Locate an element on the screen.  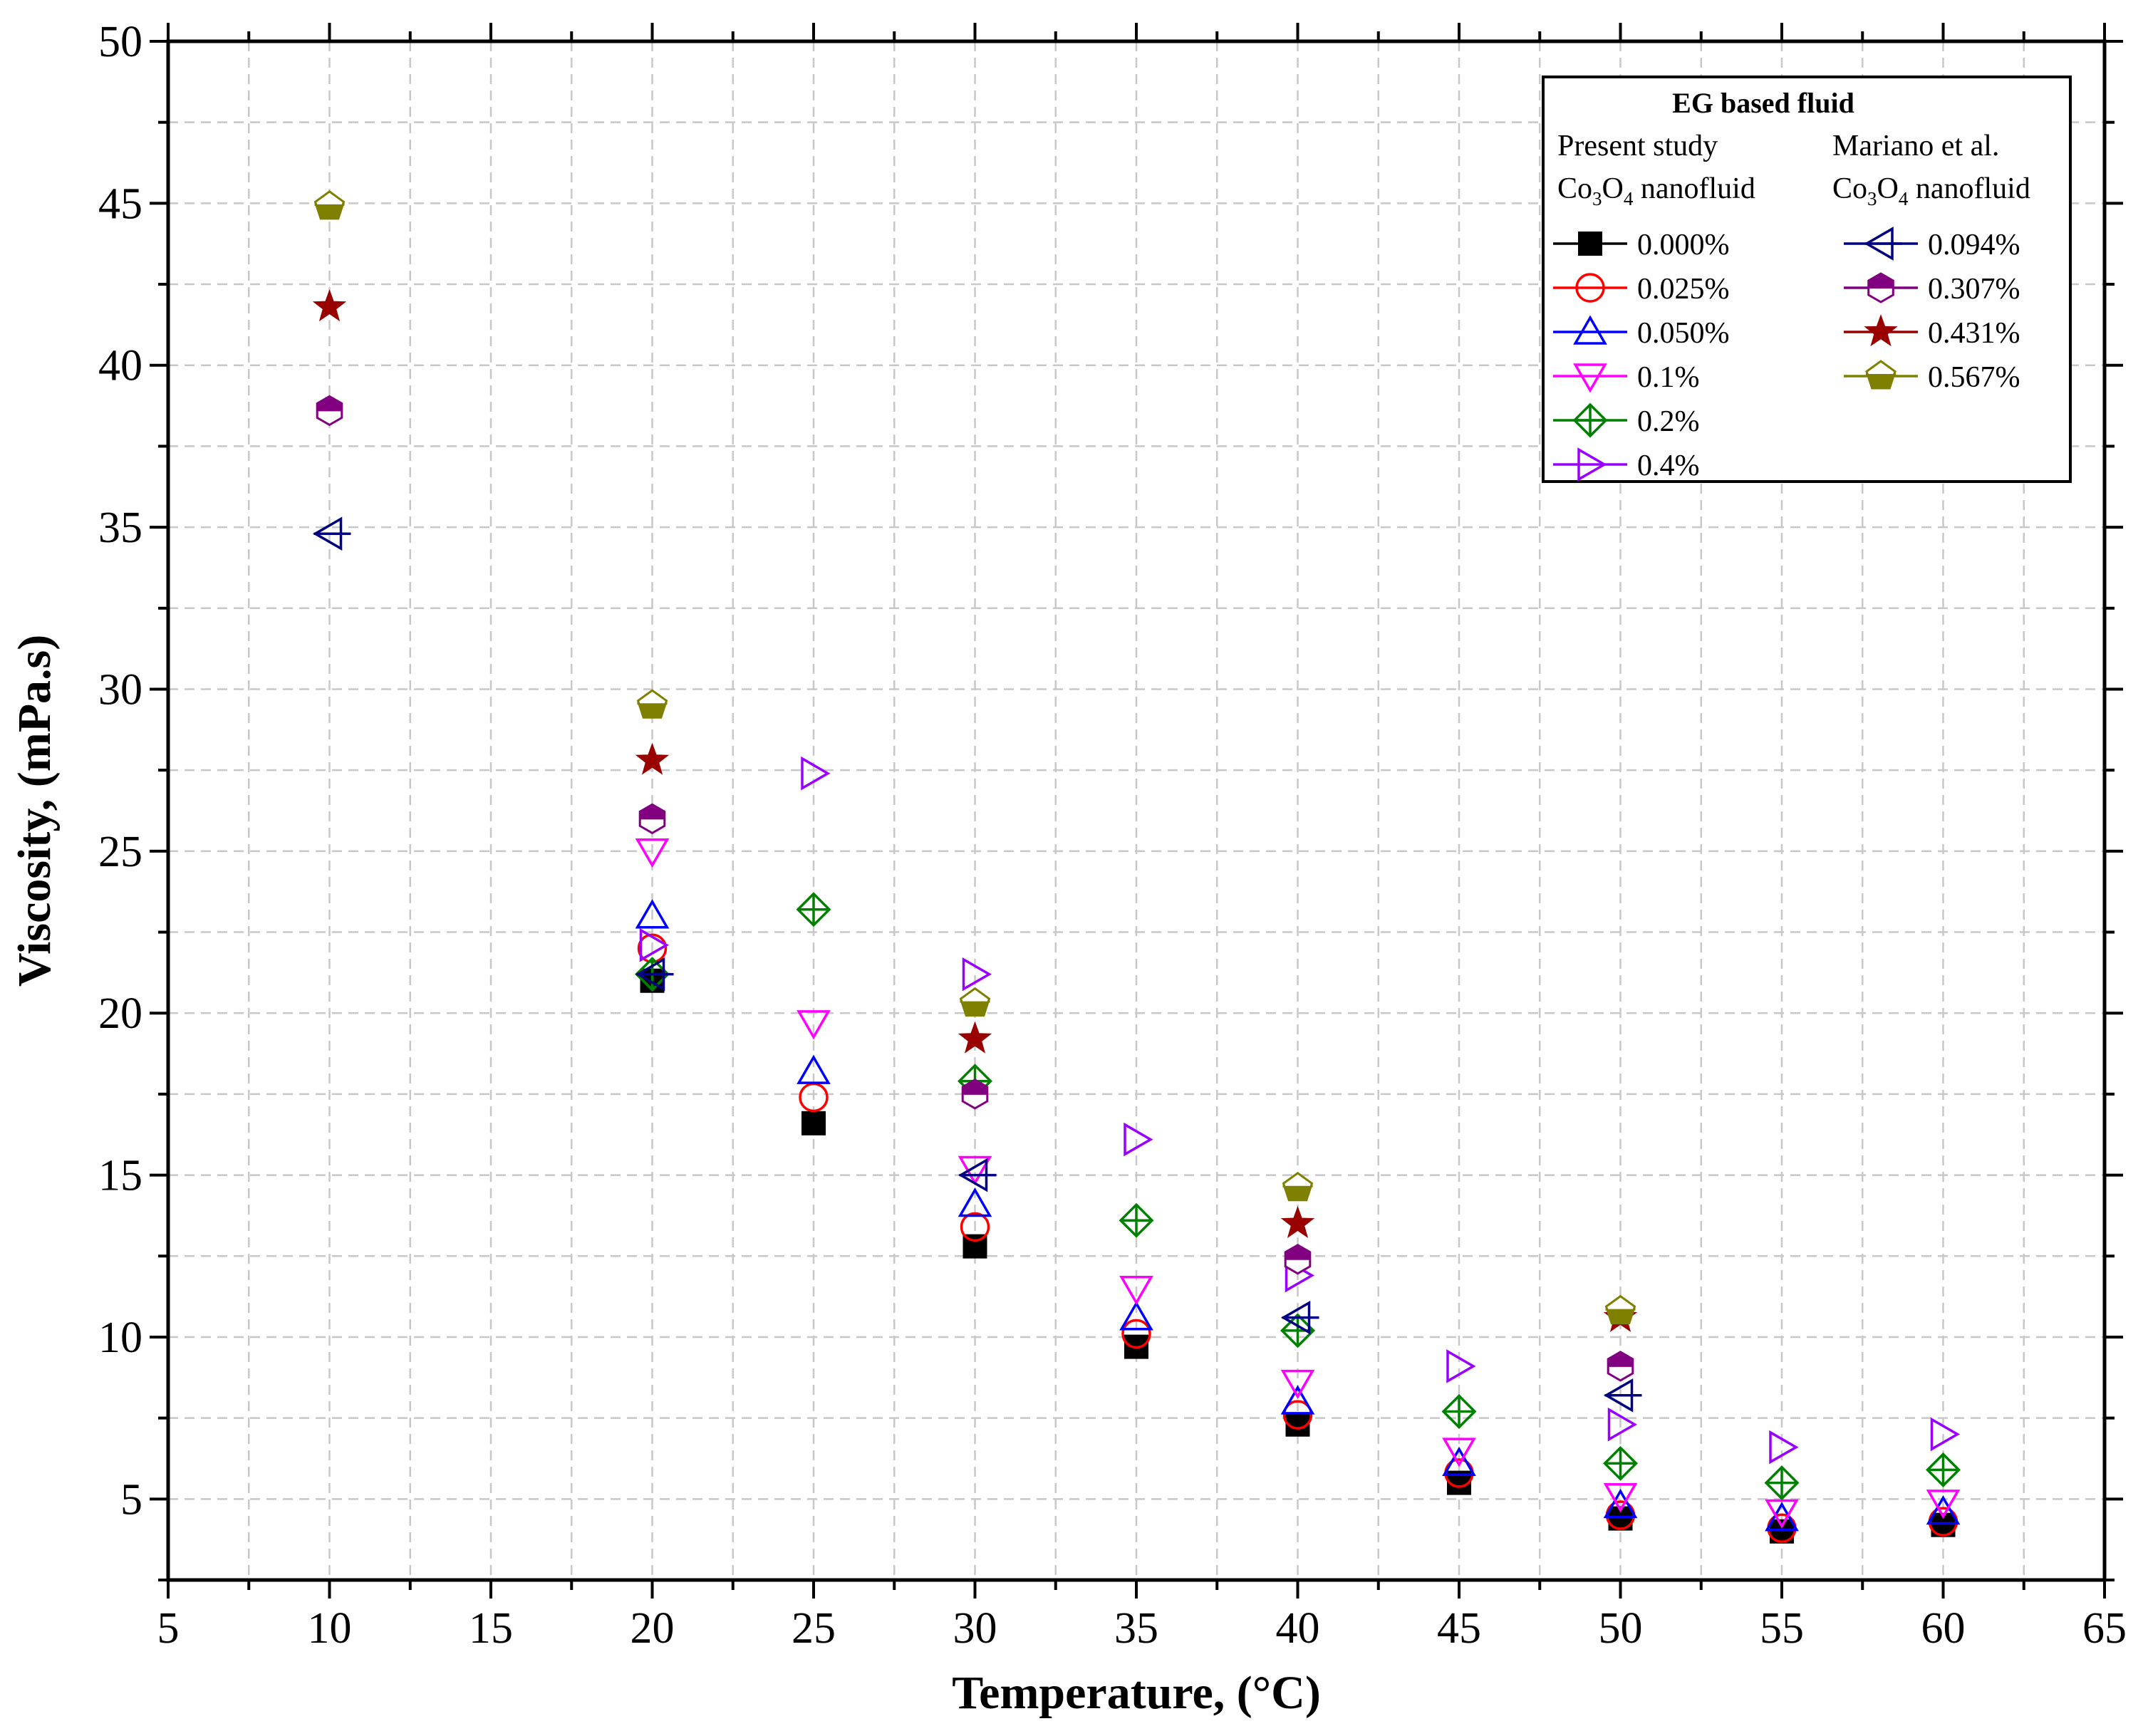
y-tick-label: 15 is located at coordinates (120, 1176).